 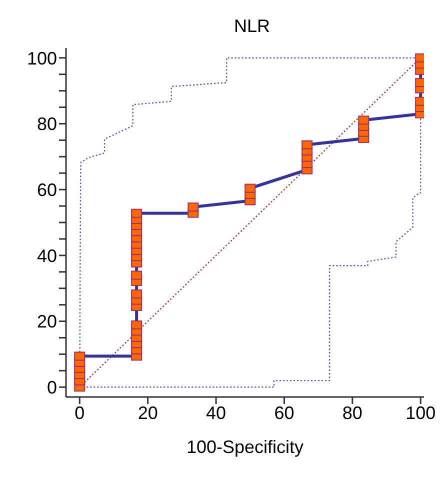 I want to click on x-tick-label: 60, so click(x=284, y=412).